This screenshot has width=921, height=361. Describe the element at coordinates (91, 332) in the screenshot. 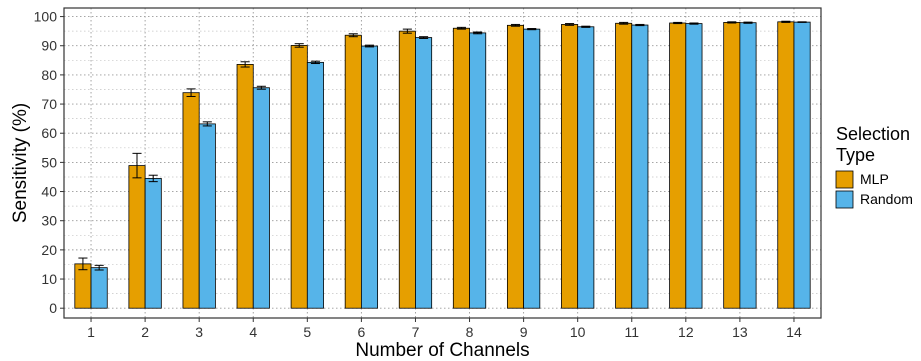

I see `x-tick-label: 1` at that location.